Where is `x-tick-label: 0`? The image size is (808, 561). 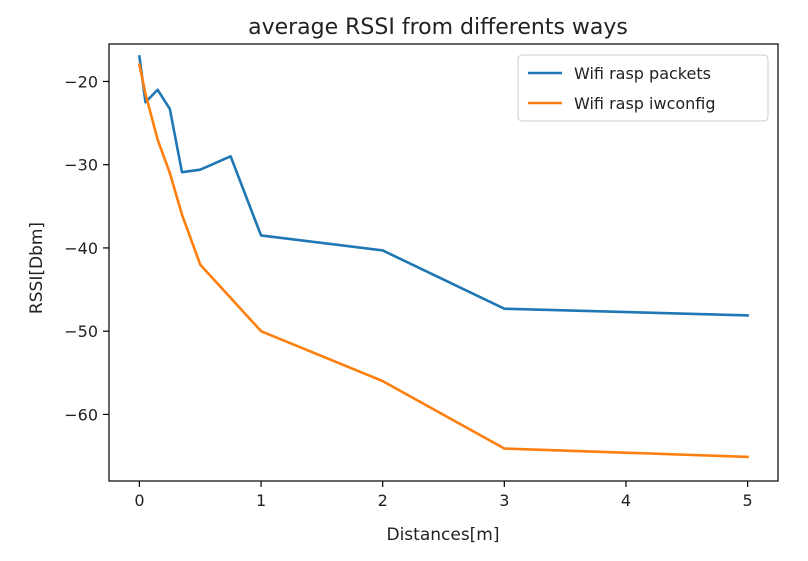 x-tick-label: 0 is located at coordinates (139, 500).